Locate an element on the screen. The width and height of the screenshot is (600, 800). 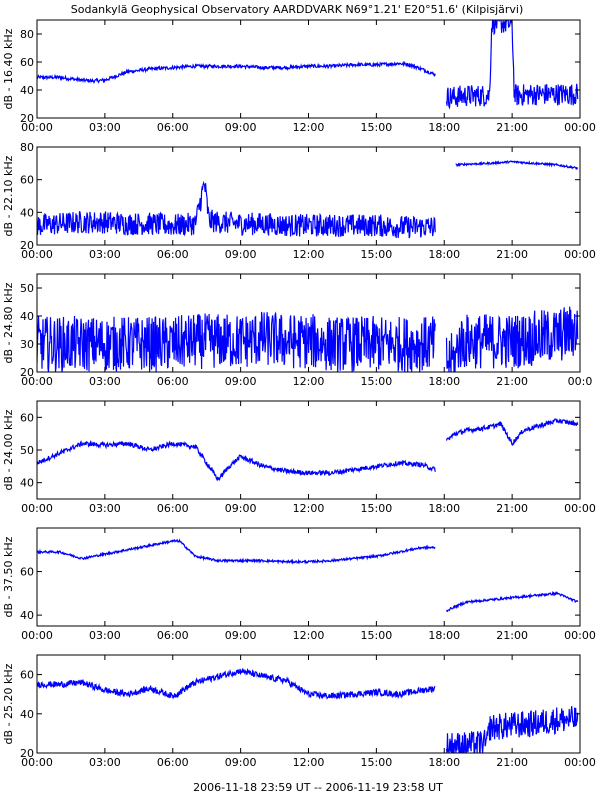
x-tick-label: 00:0 is located at coordinates (580, 381).